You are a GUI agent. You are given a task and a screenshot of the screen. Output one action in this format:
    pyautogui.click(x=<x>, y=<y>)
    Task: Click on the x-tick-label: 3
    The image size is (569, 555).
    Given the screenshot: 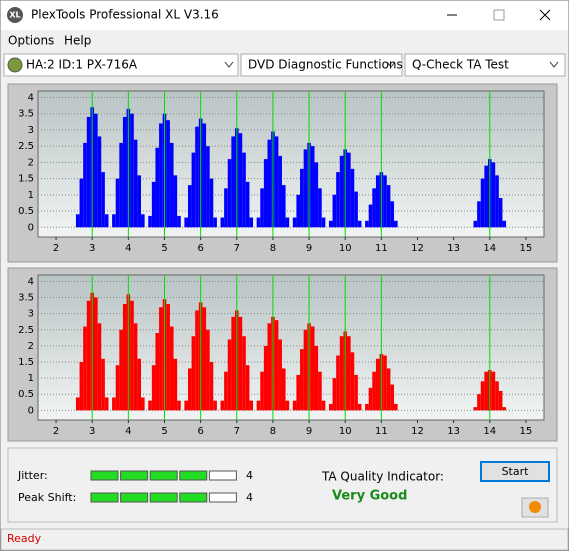 What is the action you would take?
    pyautogui.click(x=92, y=248)
    